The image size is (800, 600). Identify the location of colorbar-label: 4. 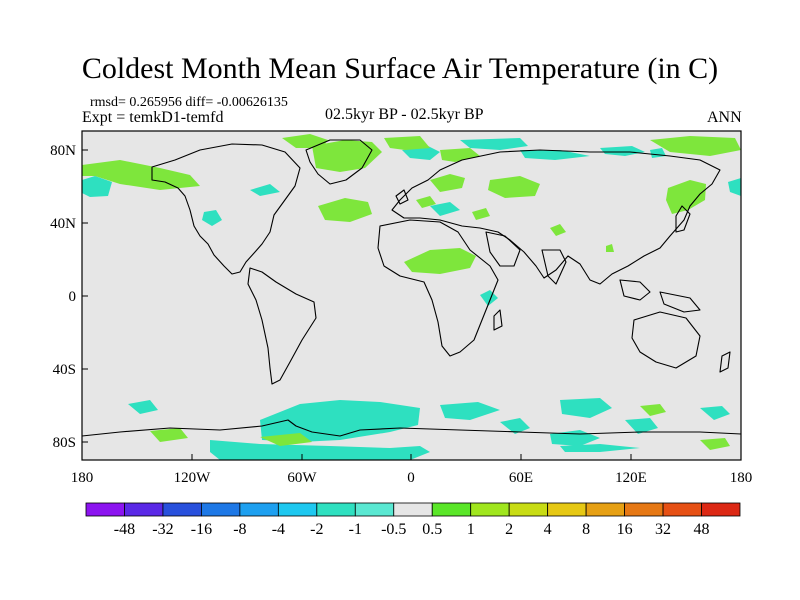
(548, 529).